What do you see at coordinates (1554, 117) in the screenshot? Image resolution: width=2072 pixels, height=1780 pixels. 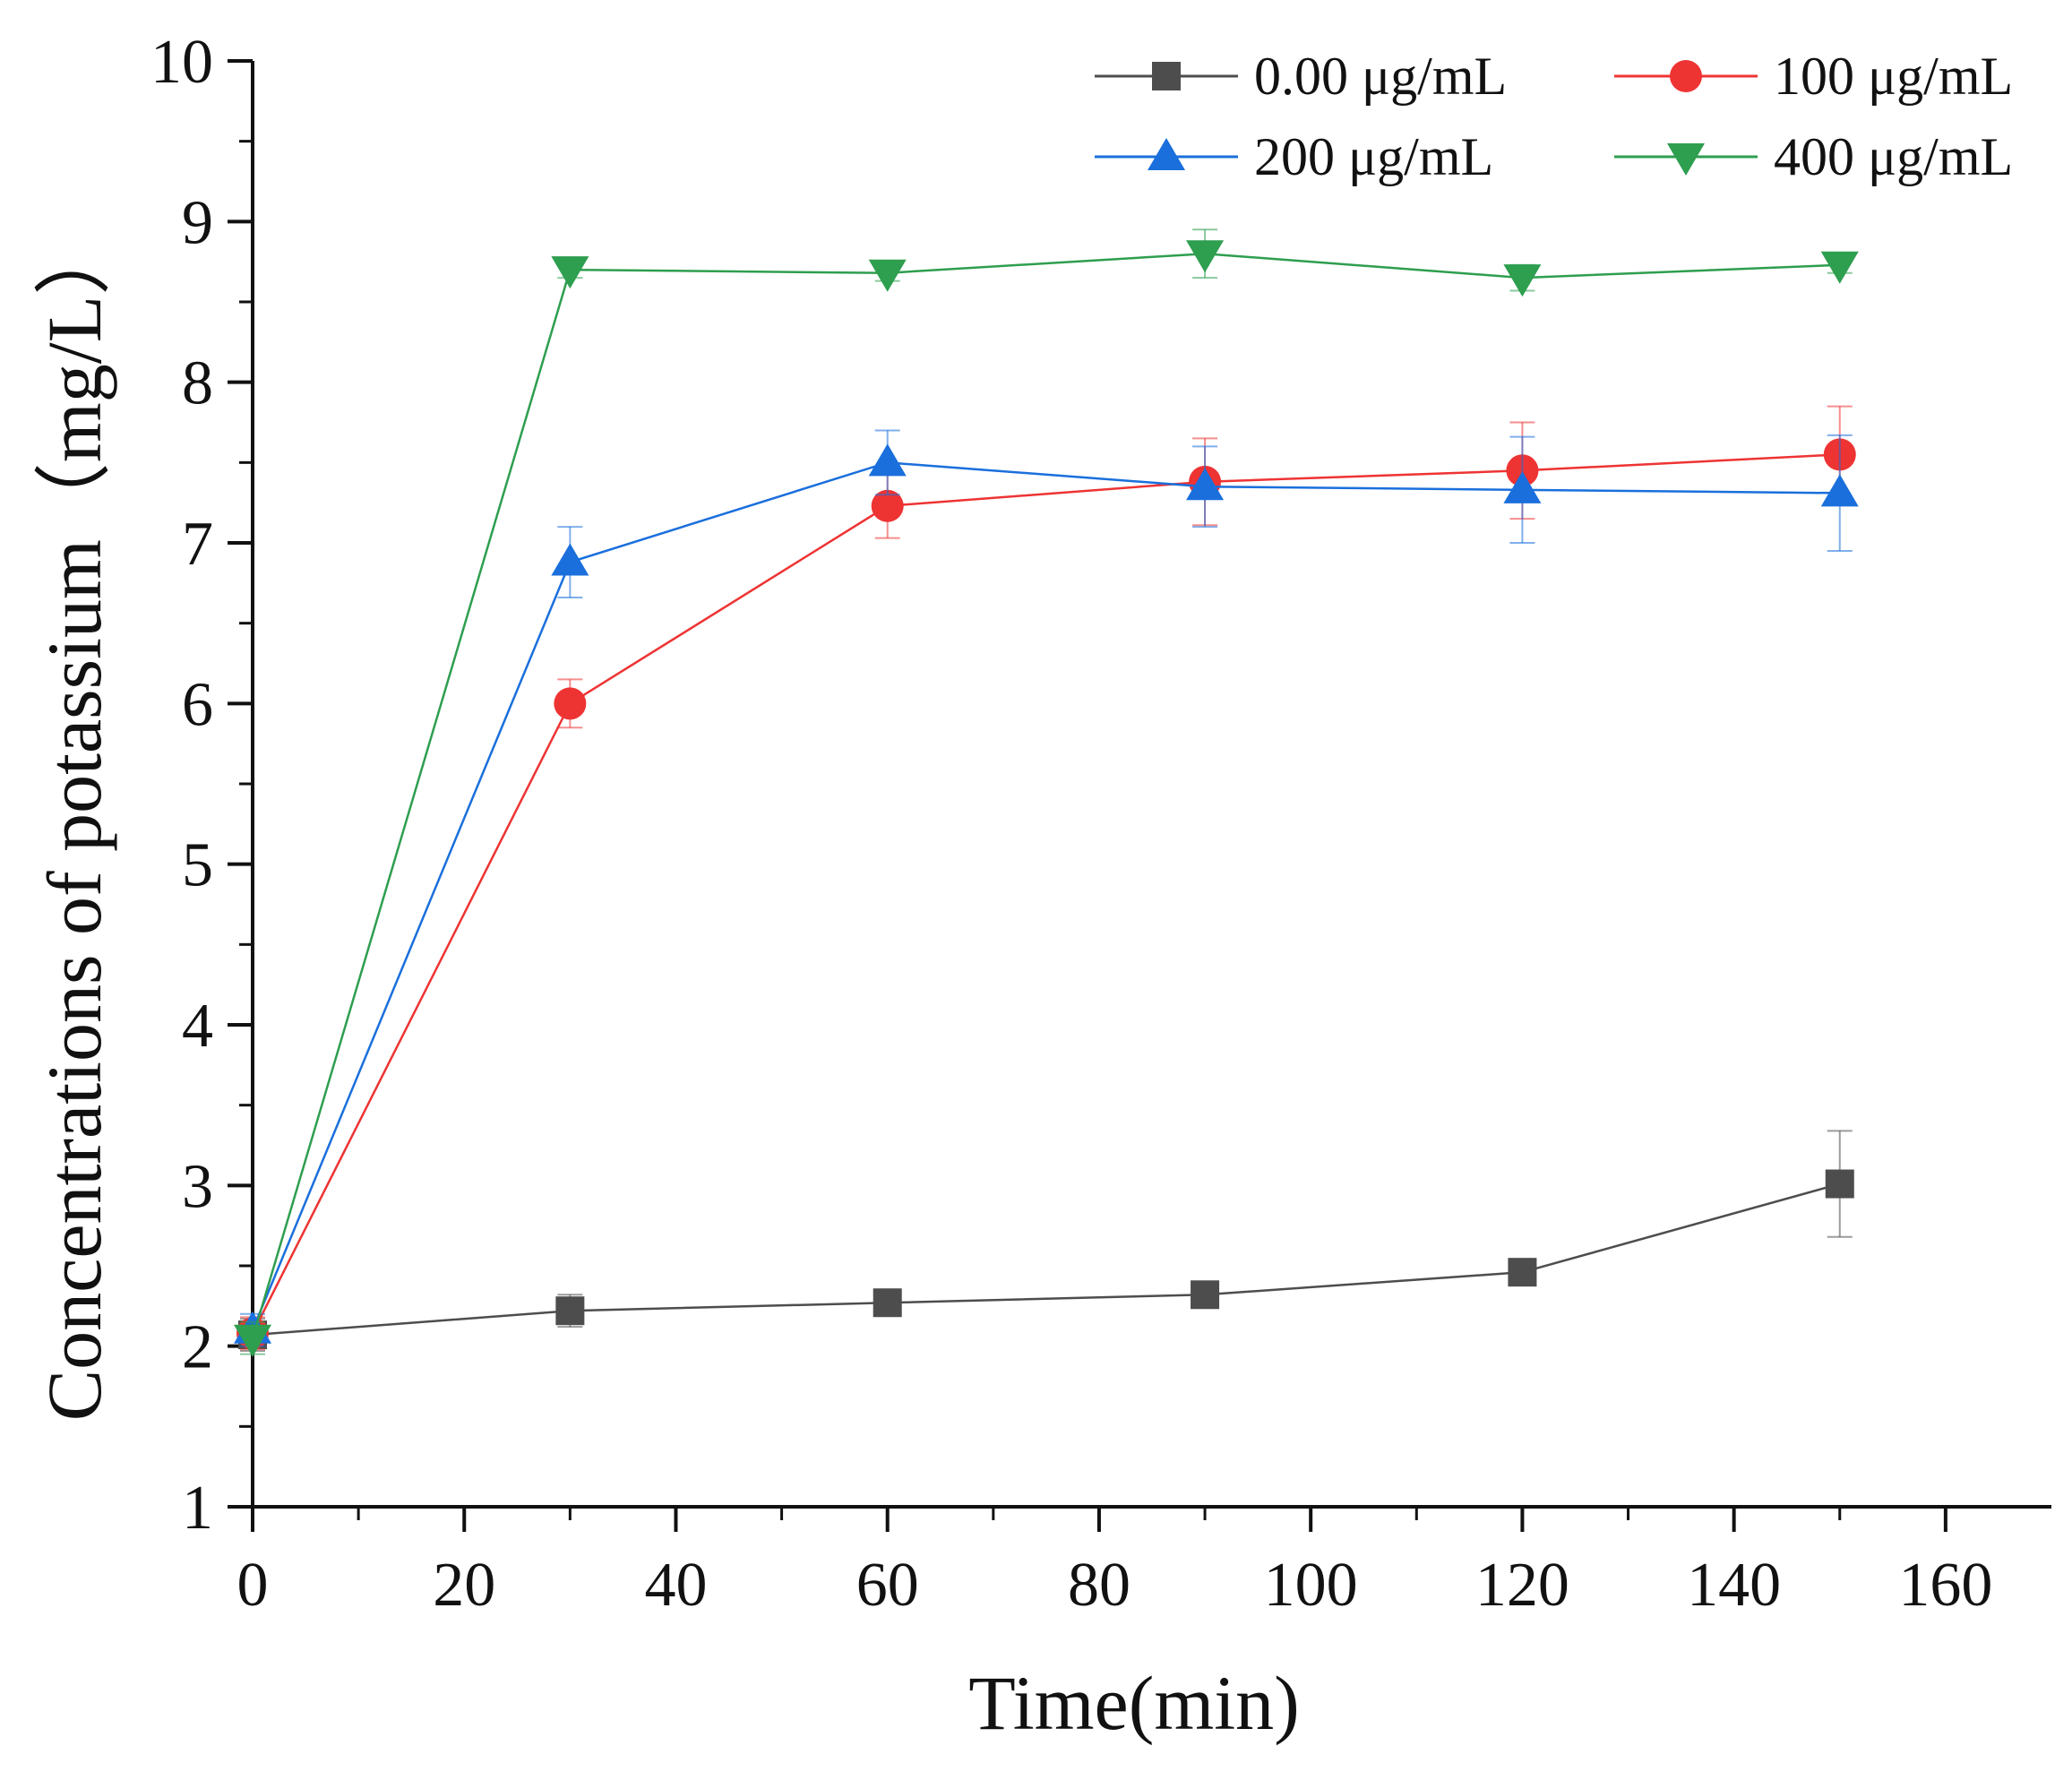 I see `legend: 0.00 μg/mL 100 μg/mL 200 μg/mL 400 μg/mL` at bounding box center [1554, 117].